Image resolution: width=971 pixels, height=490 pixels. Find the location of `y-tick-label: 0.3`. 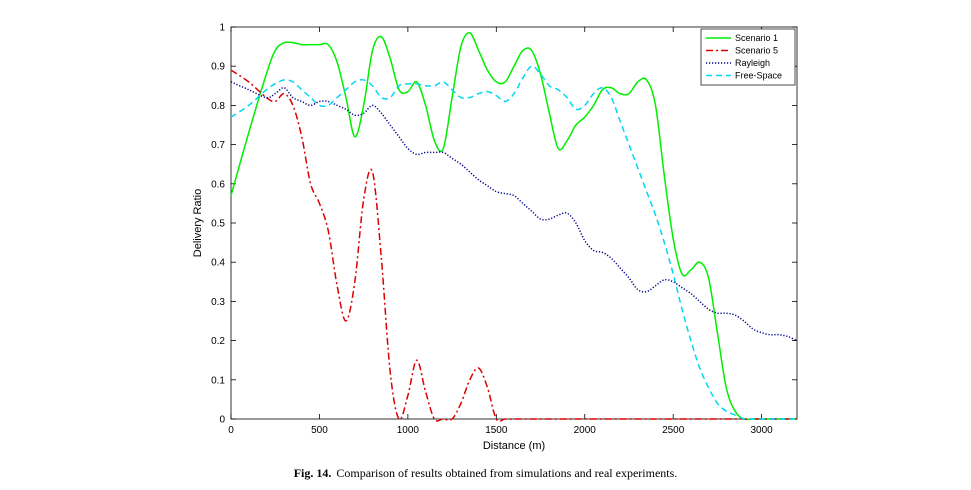

y-tick-label: 0.3 is located at coordinates (218, 302).